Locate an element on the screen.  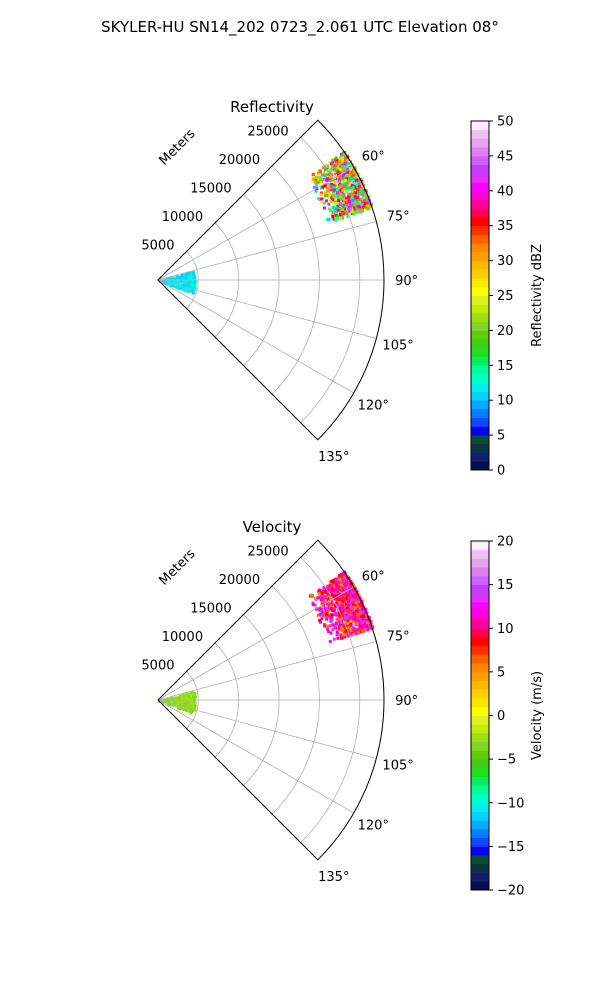
velocity-theta-tick-label: 60° is located at coordinates (373, 577).